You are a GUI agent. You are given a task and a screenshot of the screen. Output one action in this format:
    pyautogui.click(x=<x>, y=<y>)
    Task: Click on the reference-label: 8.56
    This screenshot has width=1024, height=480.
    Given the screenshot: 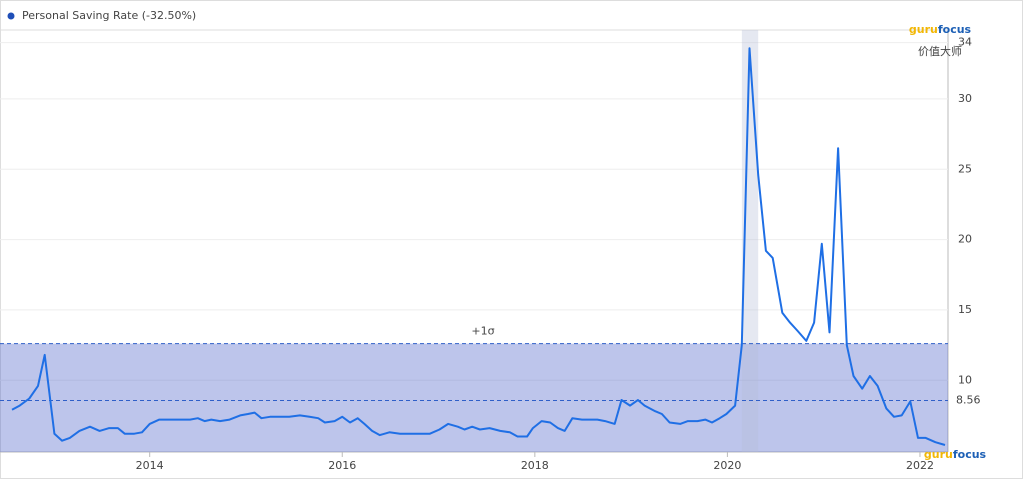 What is the action you would take?
    pyautogui.click(x=968, y=400)
    